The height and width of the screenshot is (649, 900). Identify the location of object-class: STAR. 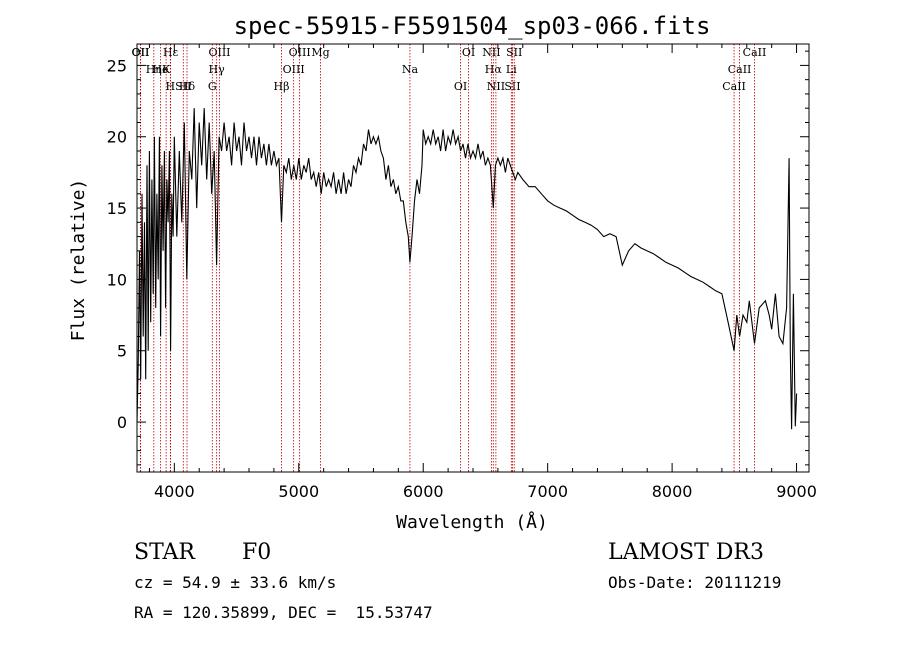
(164, 552).